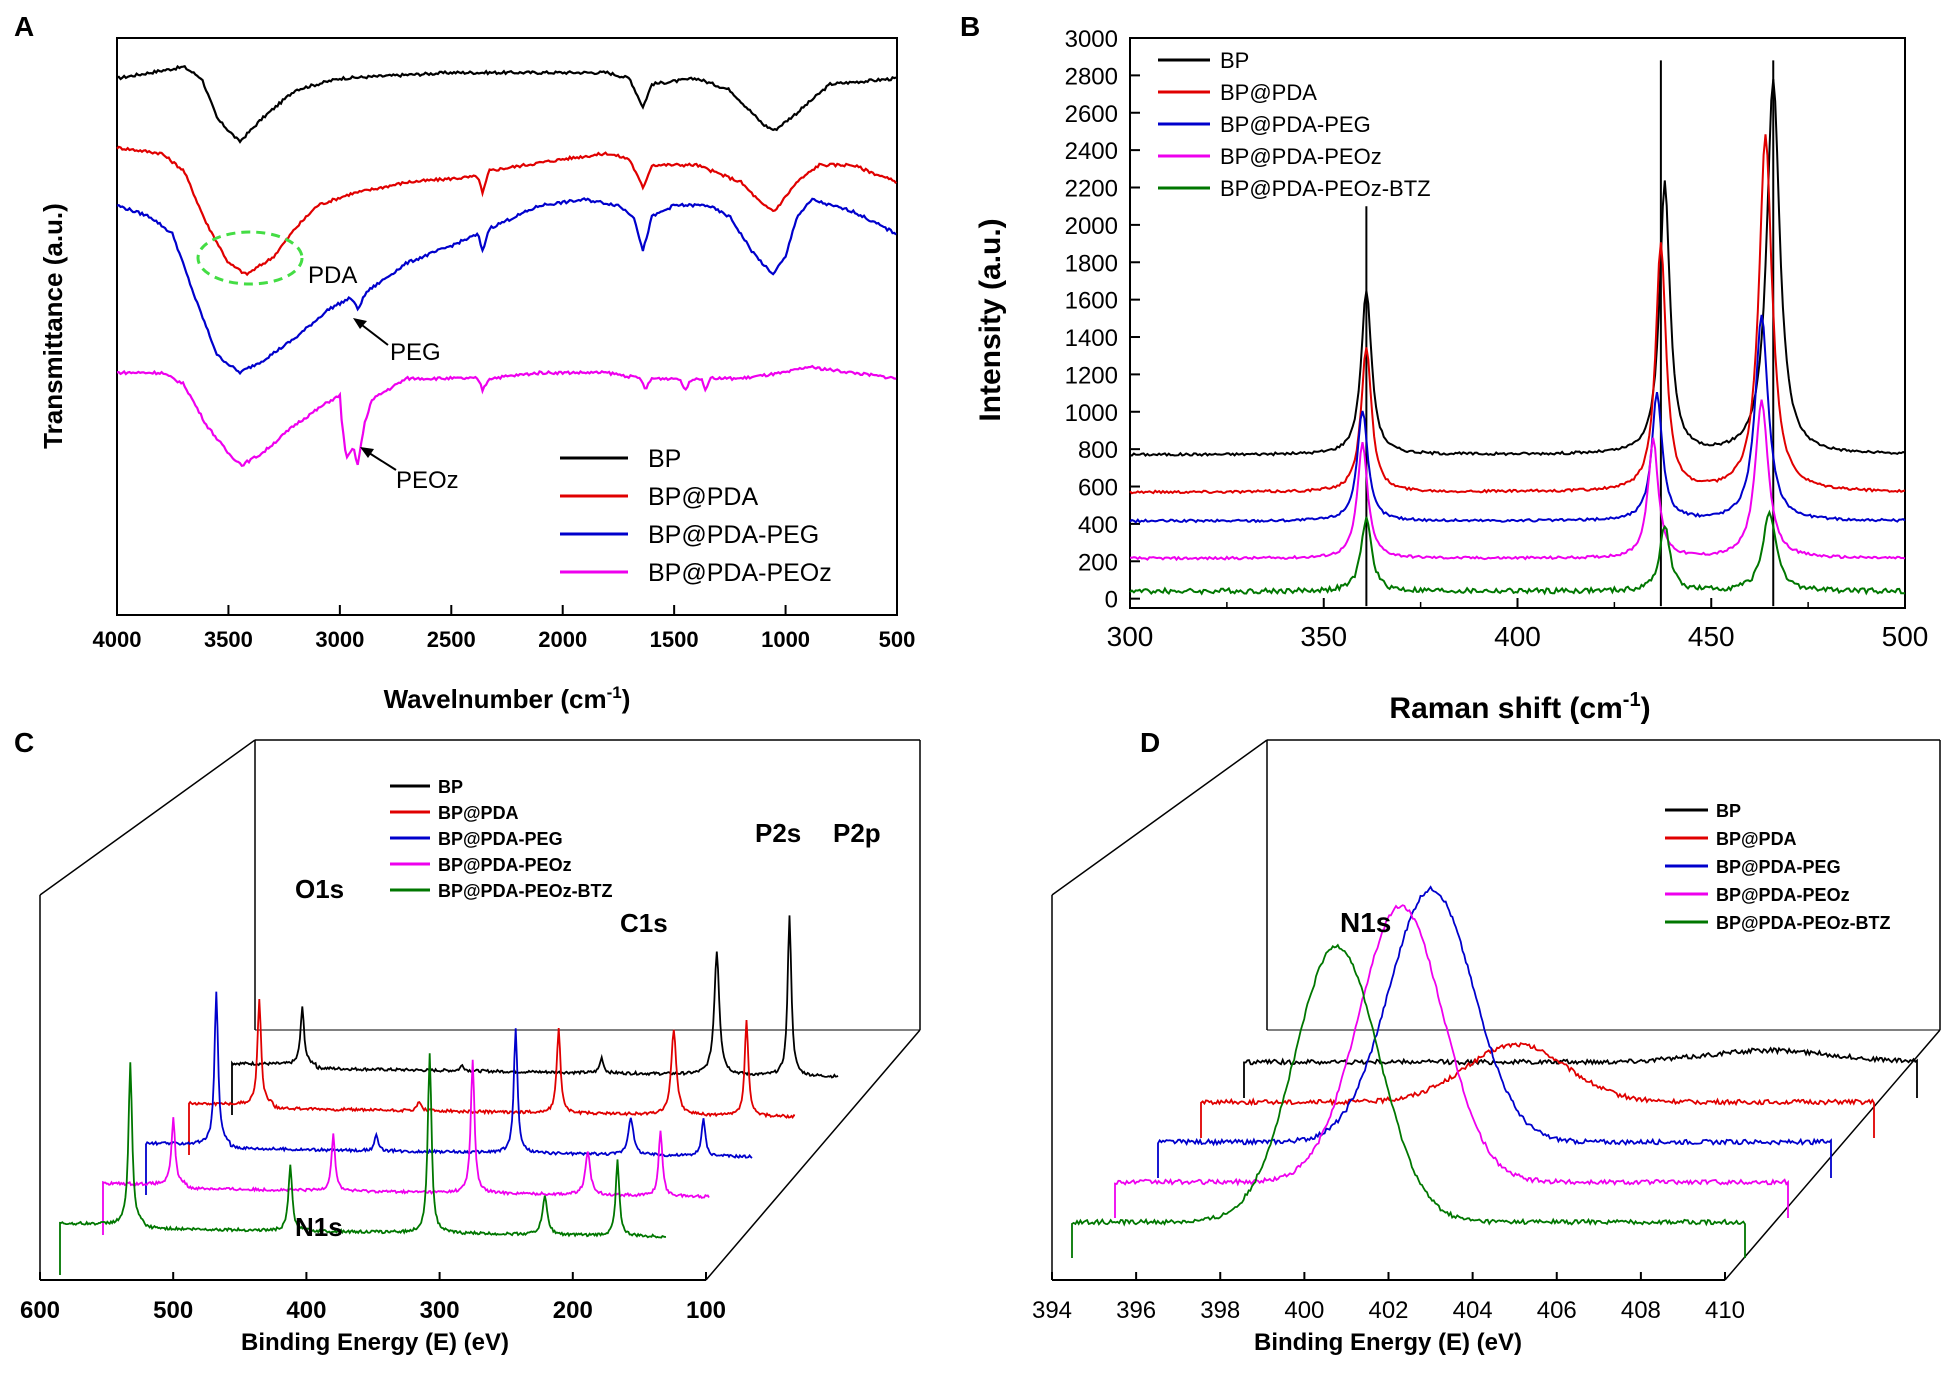 The image size is (1950, 1377). What do you see at coordinates (40, 1310) in the screenshot?
I see `x-tick-label: 600` at bounding box center [40, 1310].